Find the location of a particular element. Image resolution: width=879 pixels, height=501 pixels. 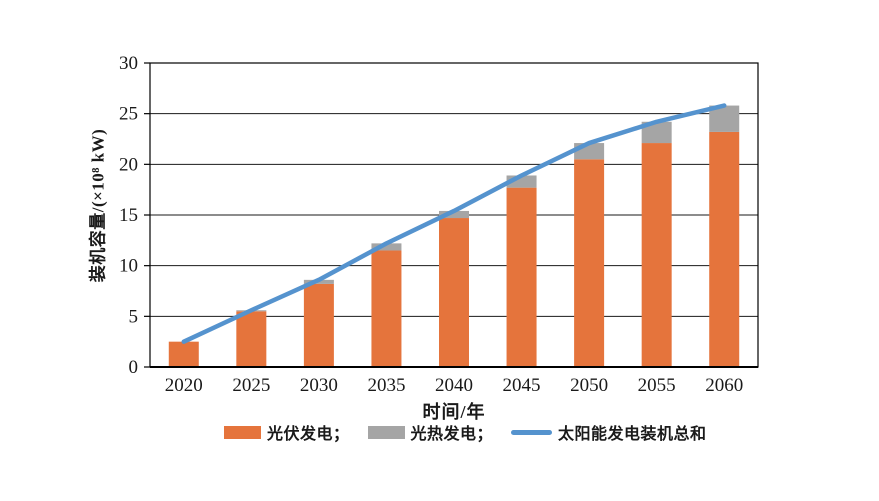

bar-pv-2045 is located at coordinates (521, 277).